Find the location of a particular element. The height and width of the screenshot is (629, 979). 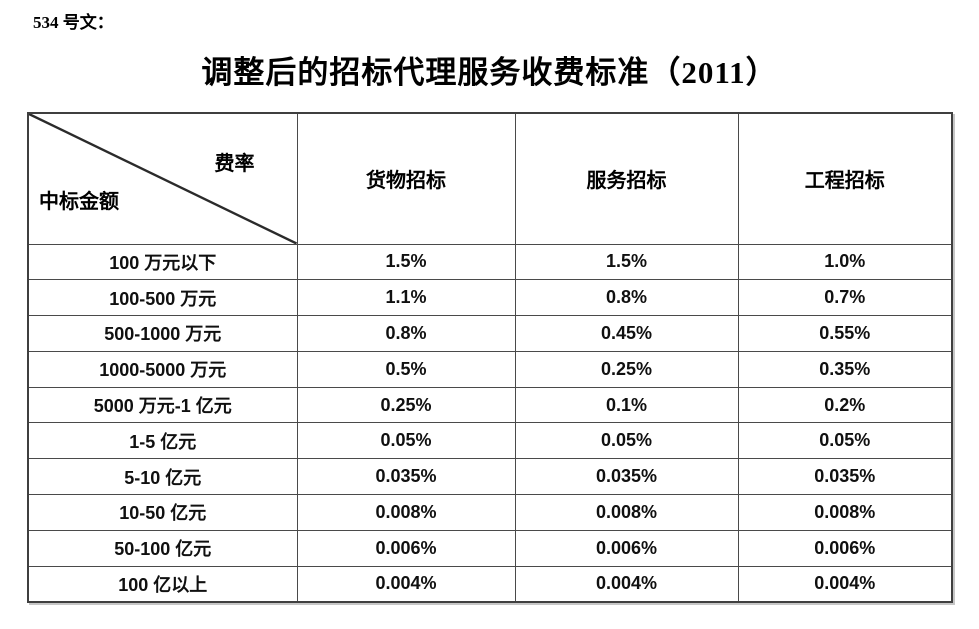

rate-cell-services: 0.1% is located at coordinates (626, 405).